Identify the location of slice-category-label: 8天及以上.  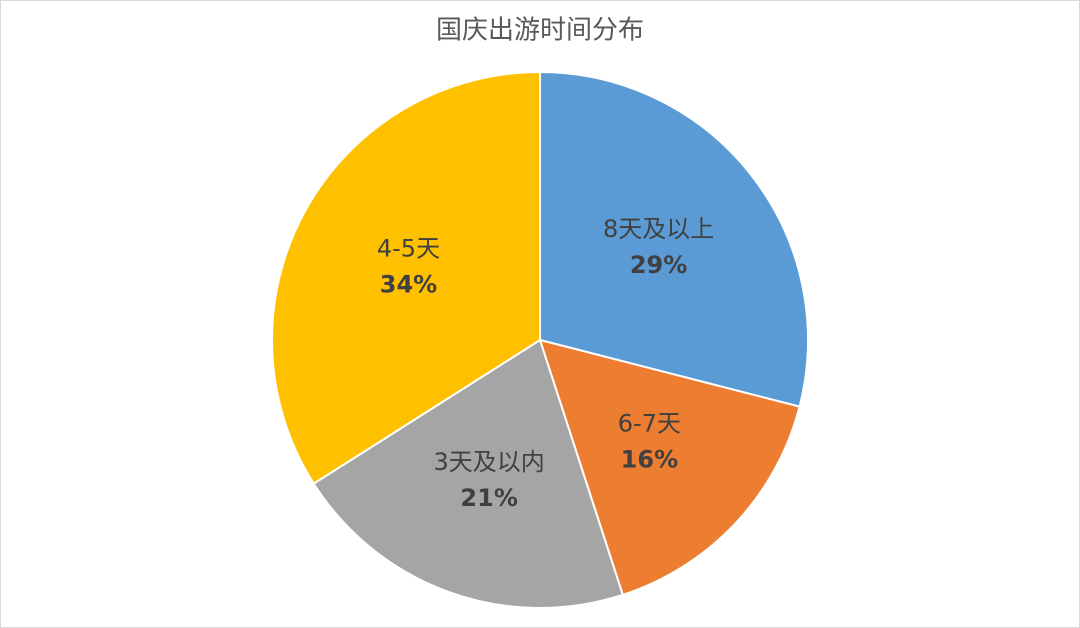
(658, 229).